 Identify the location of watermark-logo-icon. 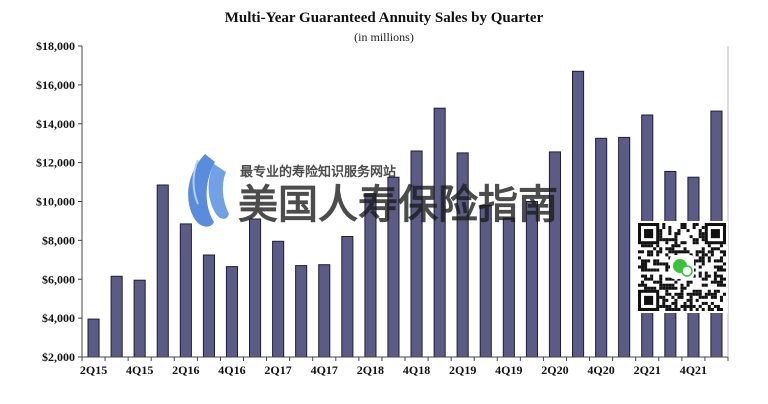
(208, 190).